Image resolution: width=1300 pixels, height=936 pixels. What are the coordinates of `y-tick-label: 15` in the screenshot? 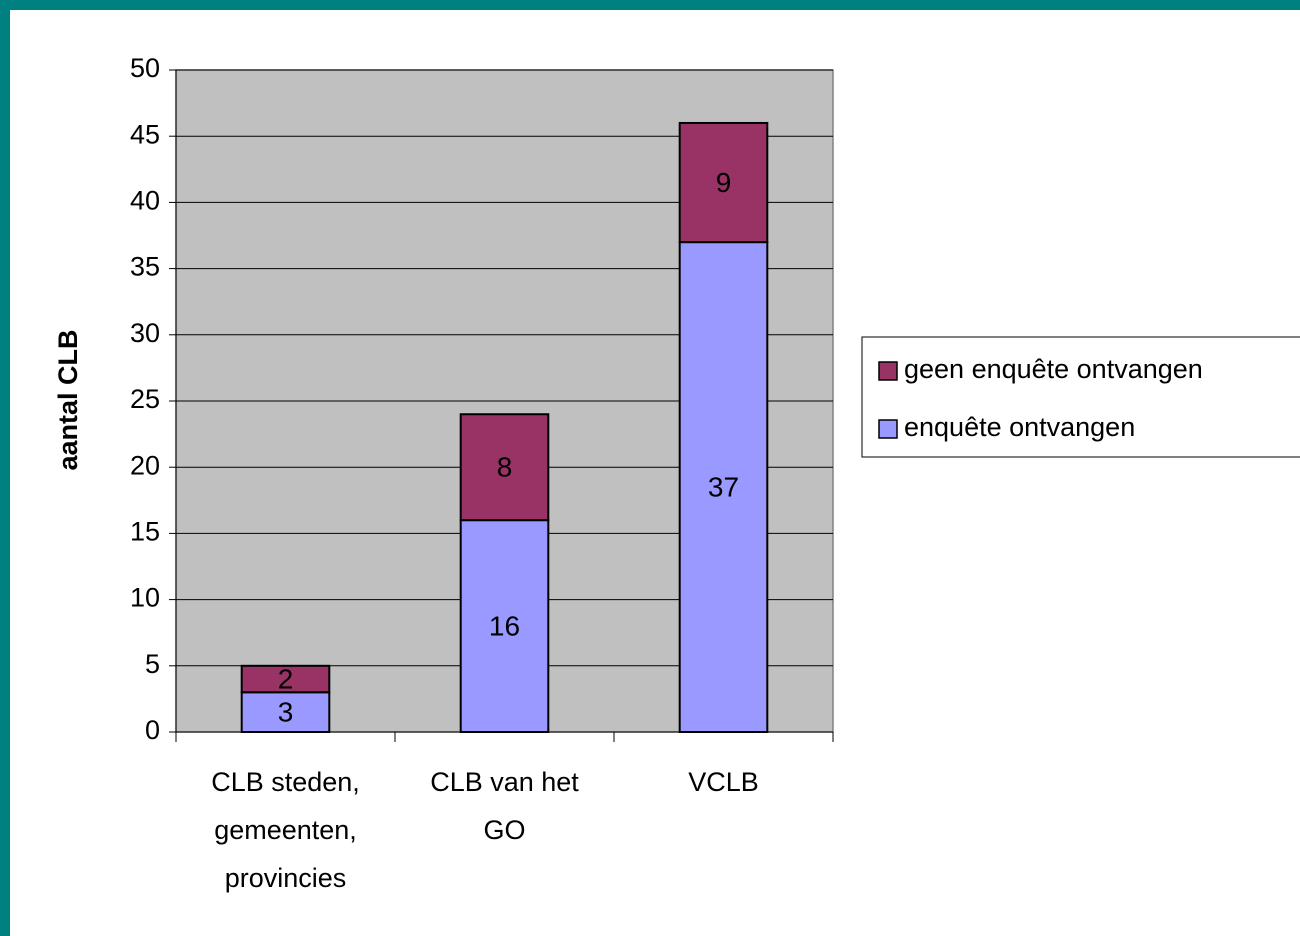 It's located at (145, 532).